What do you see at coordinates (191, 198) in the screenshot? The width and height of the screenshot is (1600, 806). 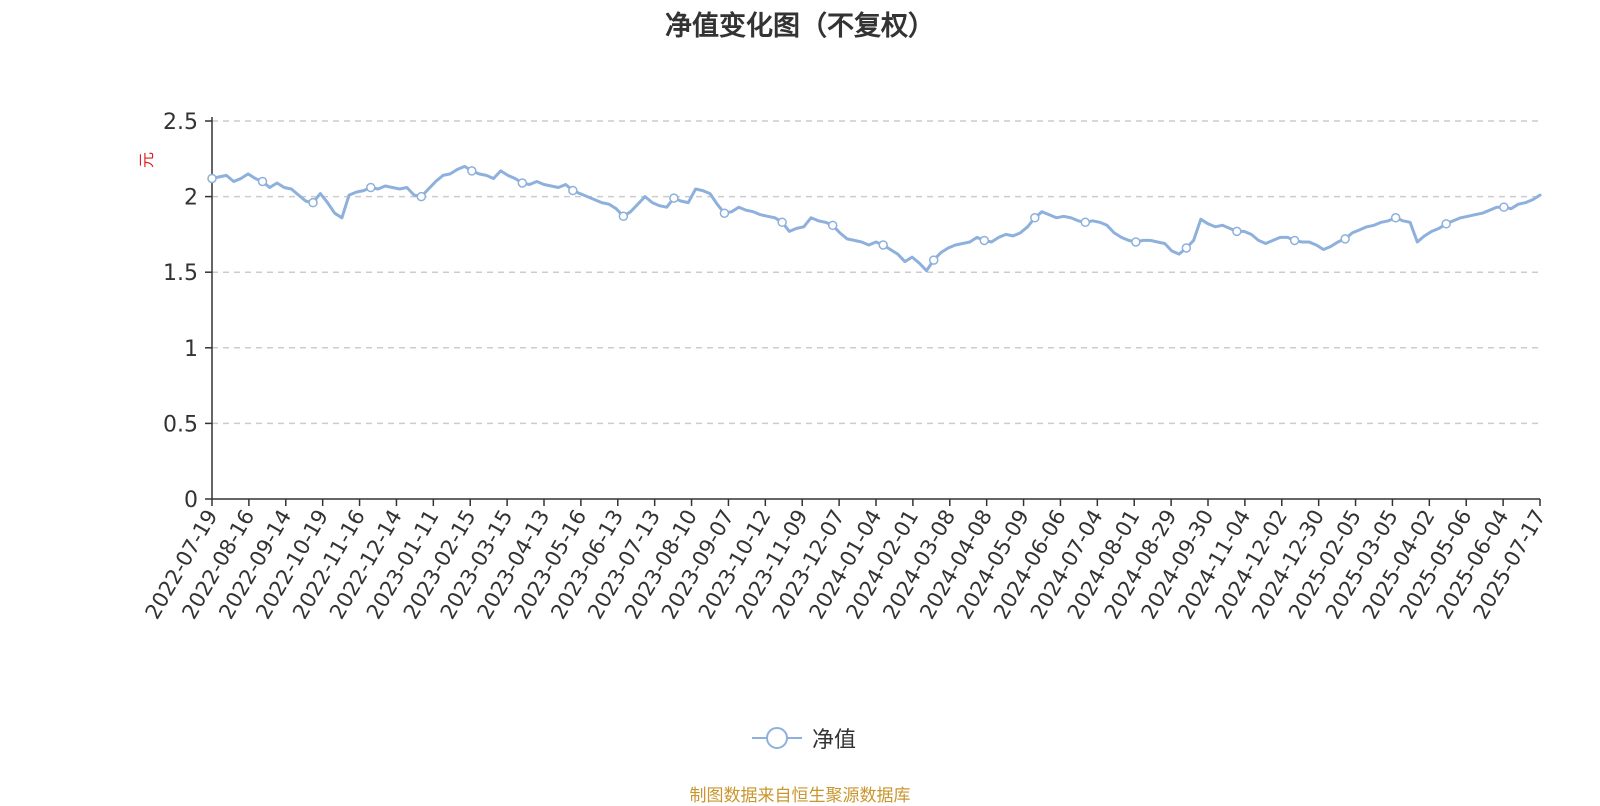 I see `y-tick-label: 2` at bounding box center [191, 198].